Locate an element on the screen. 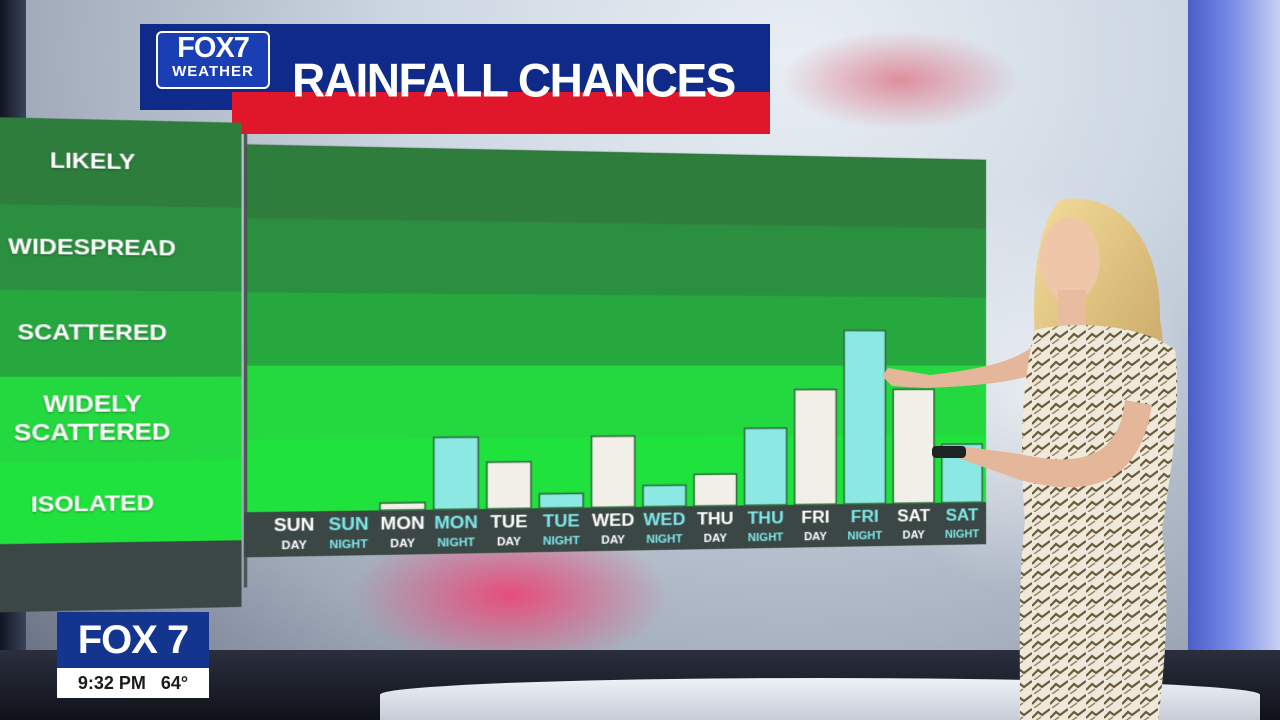 The width and height of the screenshot is (1280, 720). studio-blue-panel is located at coordinates (1234, 330).